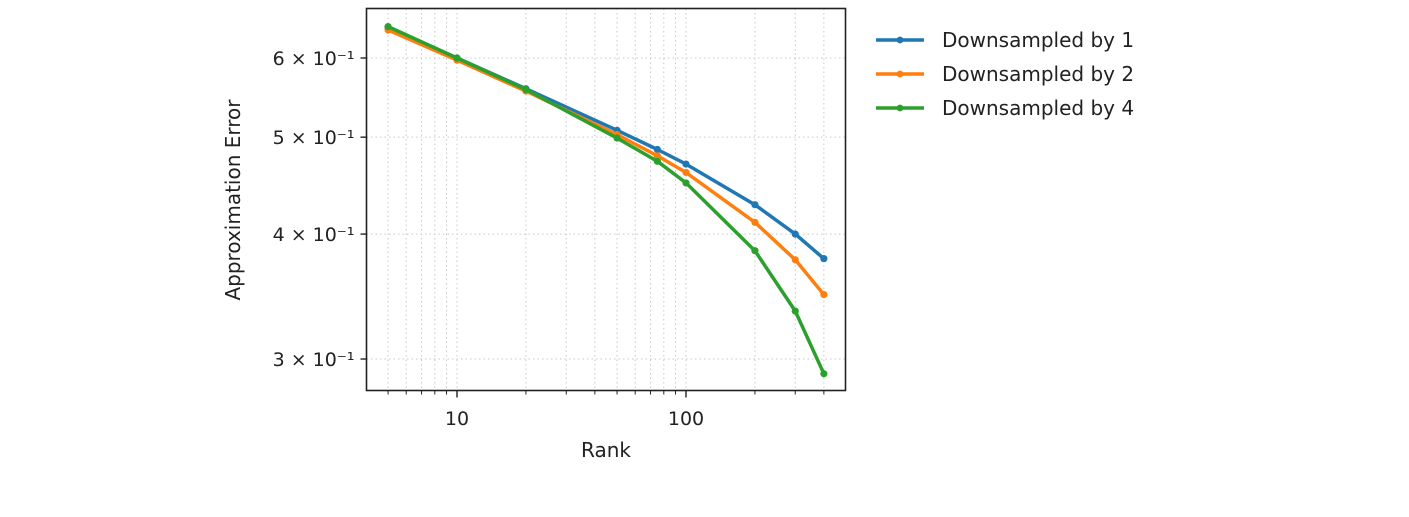  I want to click on legend-label: Downsampled by 2, so click(1038, 74).